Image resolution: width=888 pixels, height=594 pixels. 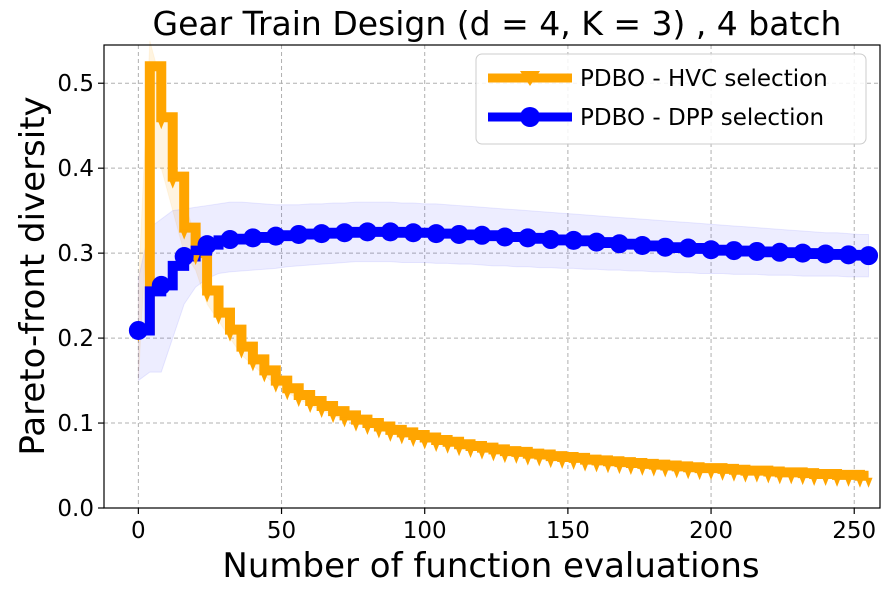 I want to click on x-tick-label: 0, so click(x=138, y=531).